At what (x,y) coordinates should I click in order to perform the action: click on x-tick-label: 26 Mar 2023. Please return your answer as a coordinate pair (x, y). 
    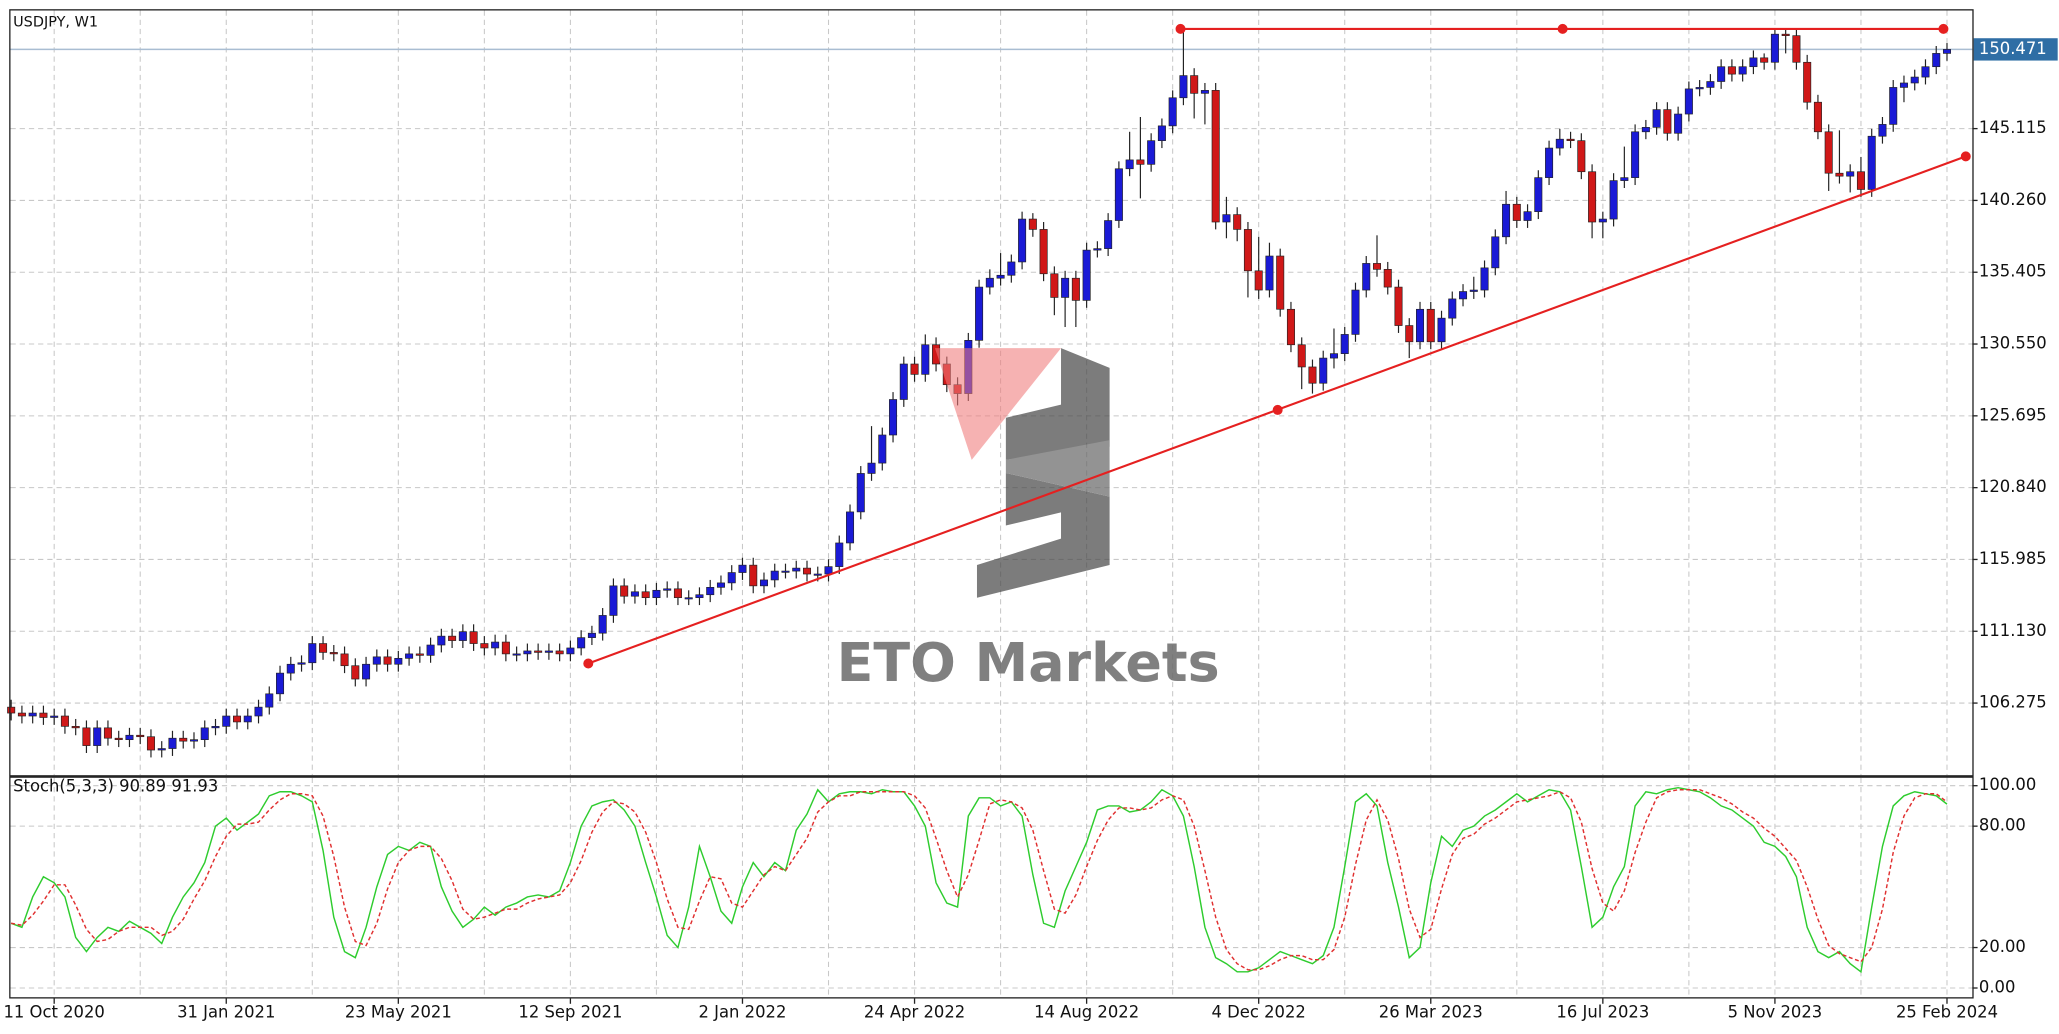
    Looking at the image, I should click on (1431, 1011).